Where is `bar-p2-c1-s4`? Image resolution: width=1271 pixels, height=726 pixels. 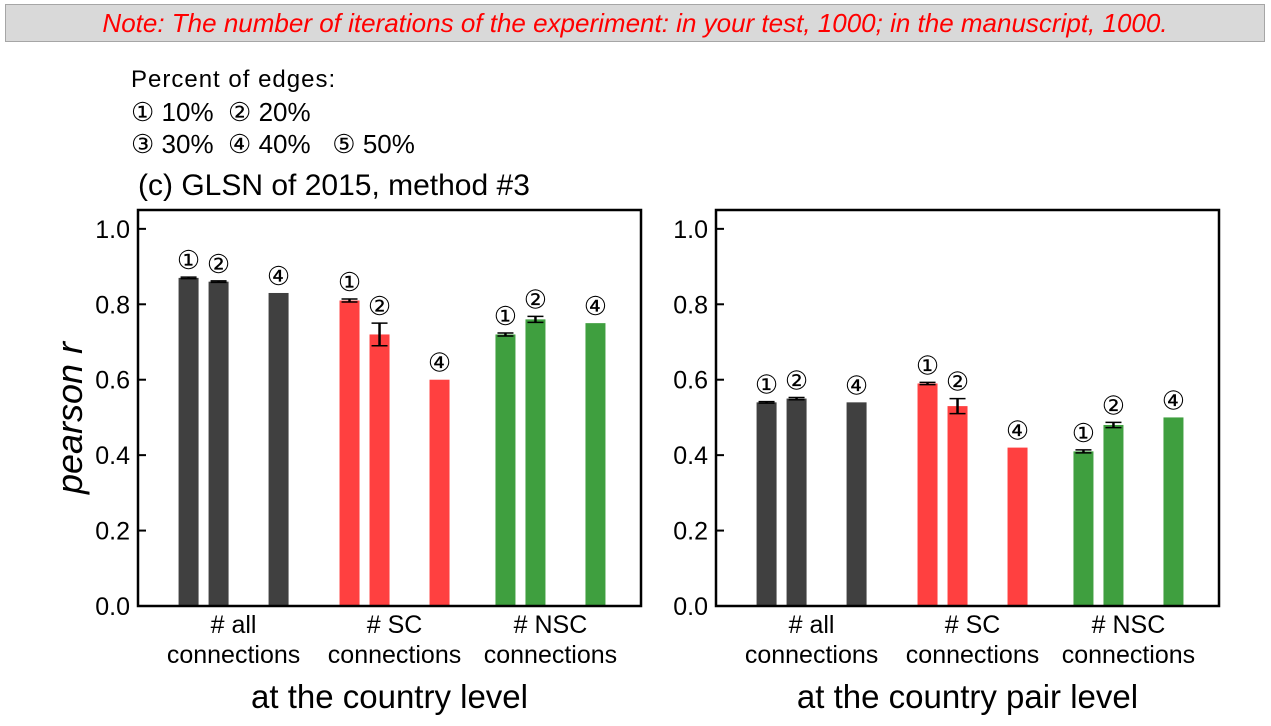
bar-p2-c1-s4 is located at coordinates (856, 504).